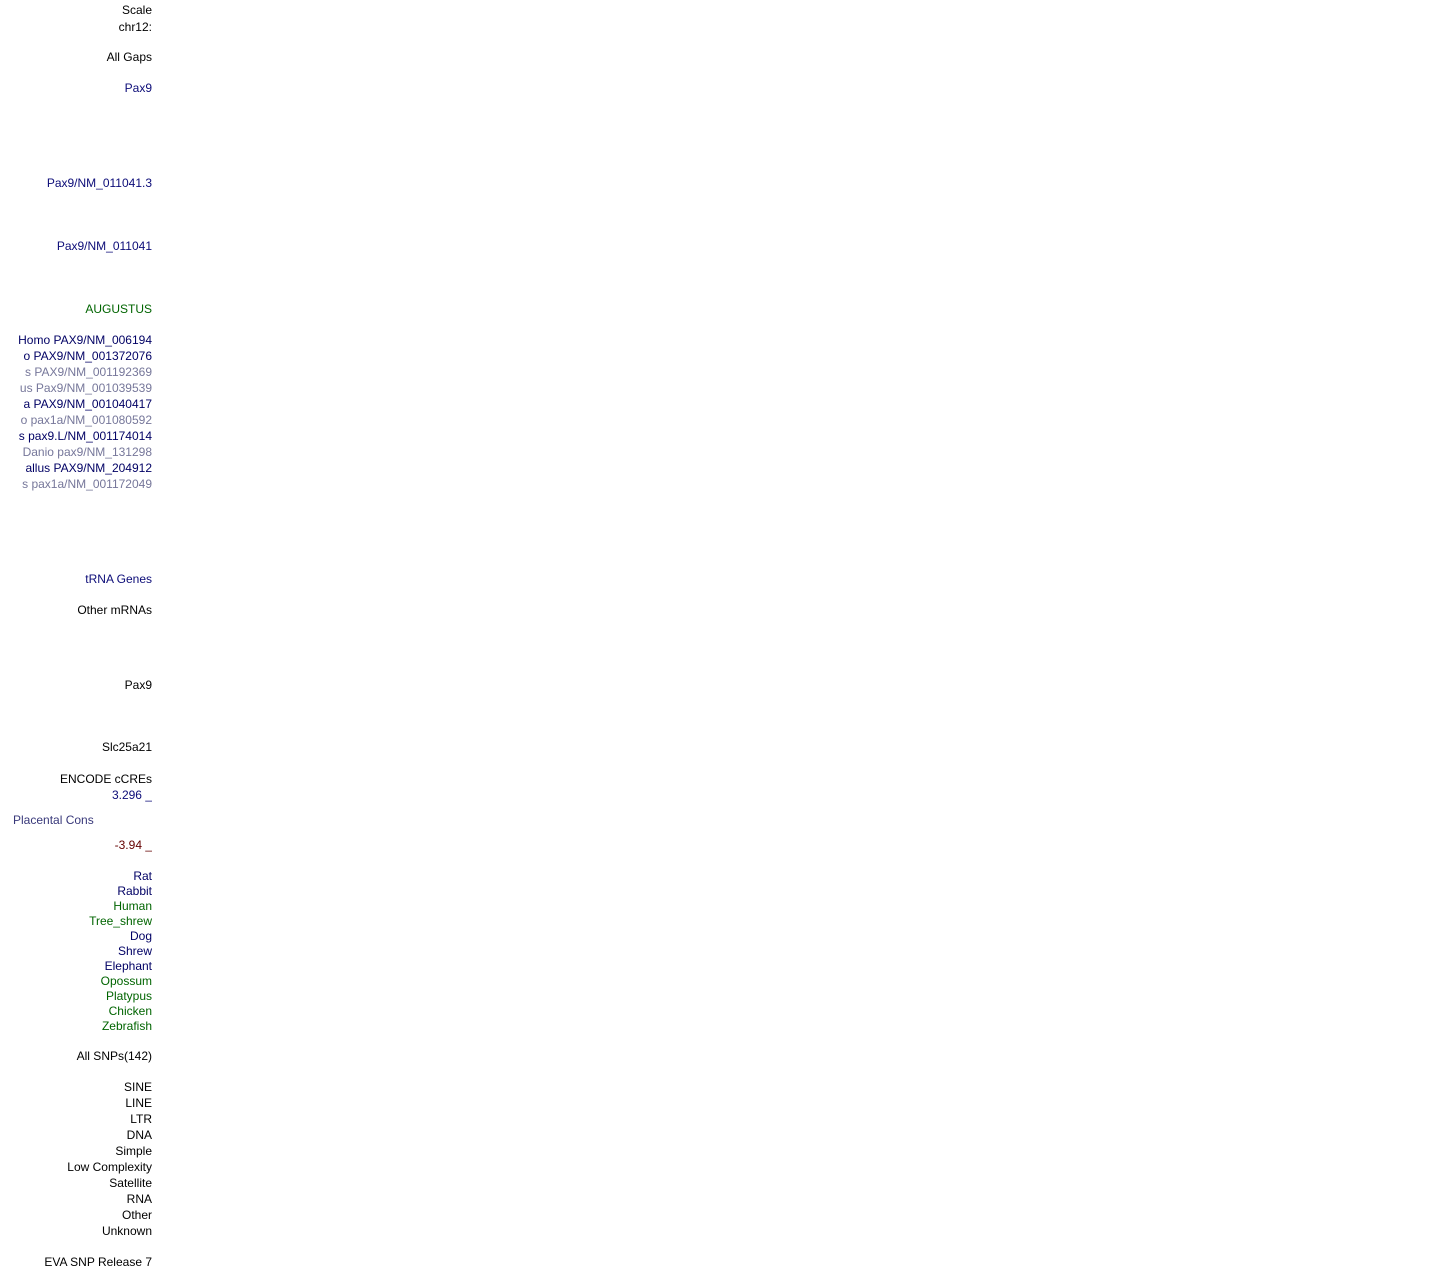 This screenshot has height=1271, width=1443. Describe the element at coordinates (136, 10) in the screenshot. I see `label-scale: Scale` at that location.